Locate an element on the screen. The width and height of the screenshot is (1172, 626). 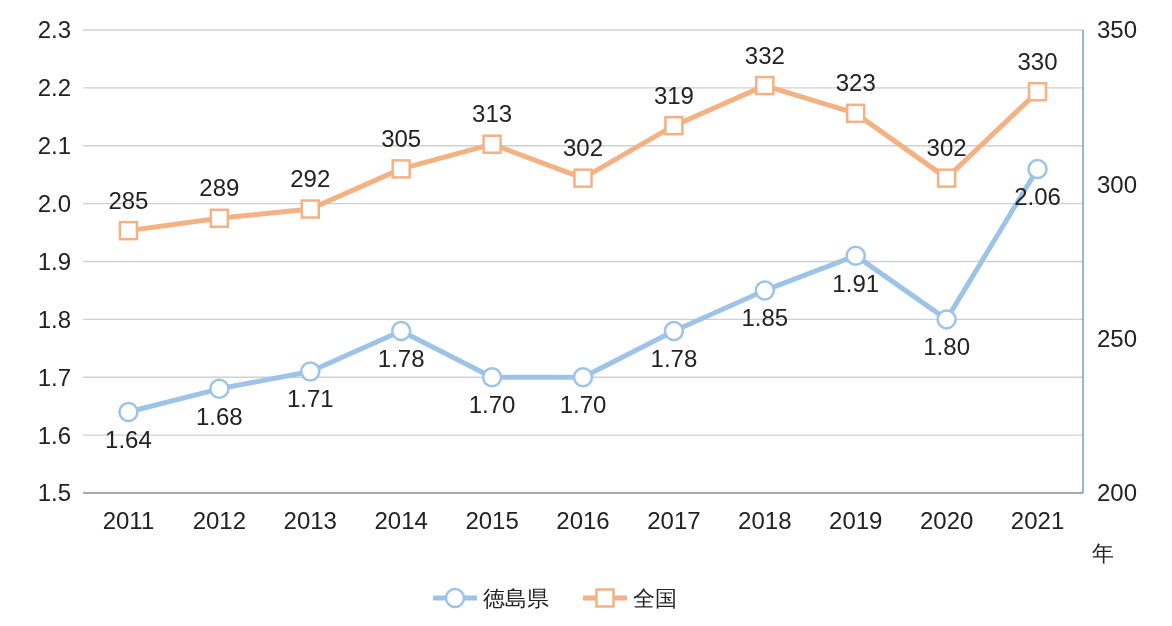
data-label: 1.64 is located at coordinates (128, 439).